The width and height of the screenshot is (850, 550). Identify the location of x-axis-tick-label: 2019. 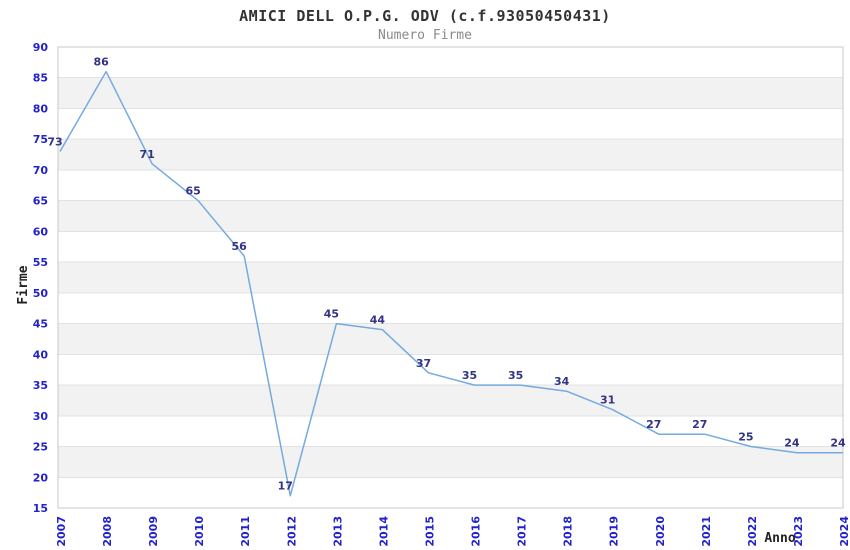
(614, 531).